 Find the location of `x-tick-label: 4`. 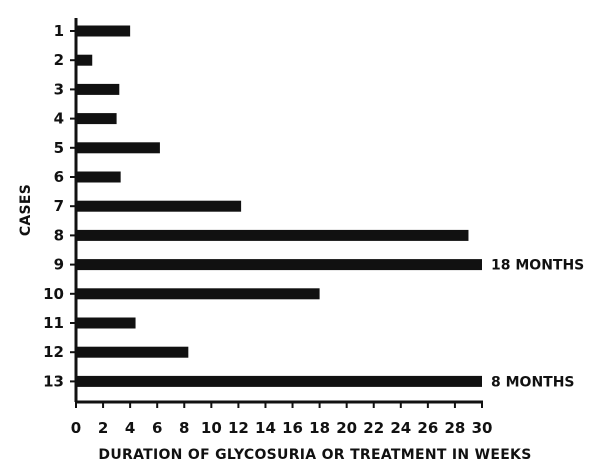

x-tick-label: 4 is located at coordinates (130, 428).